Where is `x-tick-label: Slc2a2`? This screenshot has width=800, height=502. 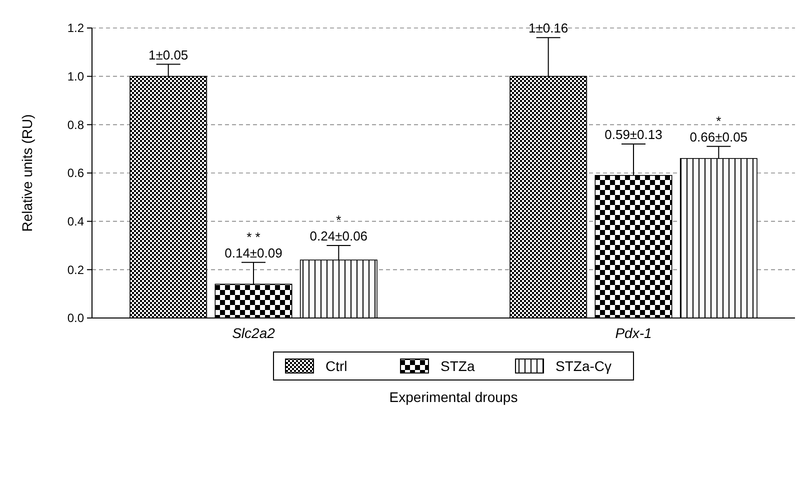 x-tick-label: Slc2a2 is located at coordinates (254, 333).